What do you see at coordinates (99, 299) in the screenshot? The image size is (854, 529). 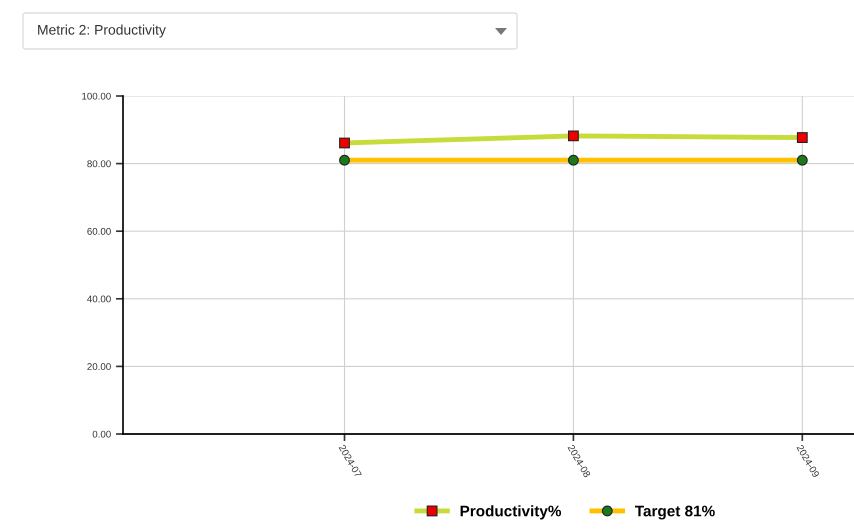 I see `y-tick-label: 40.00` at bounding box center [99, 299].